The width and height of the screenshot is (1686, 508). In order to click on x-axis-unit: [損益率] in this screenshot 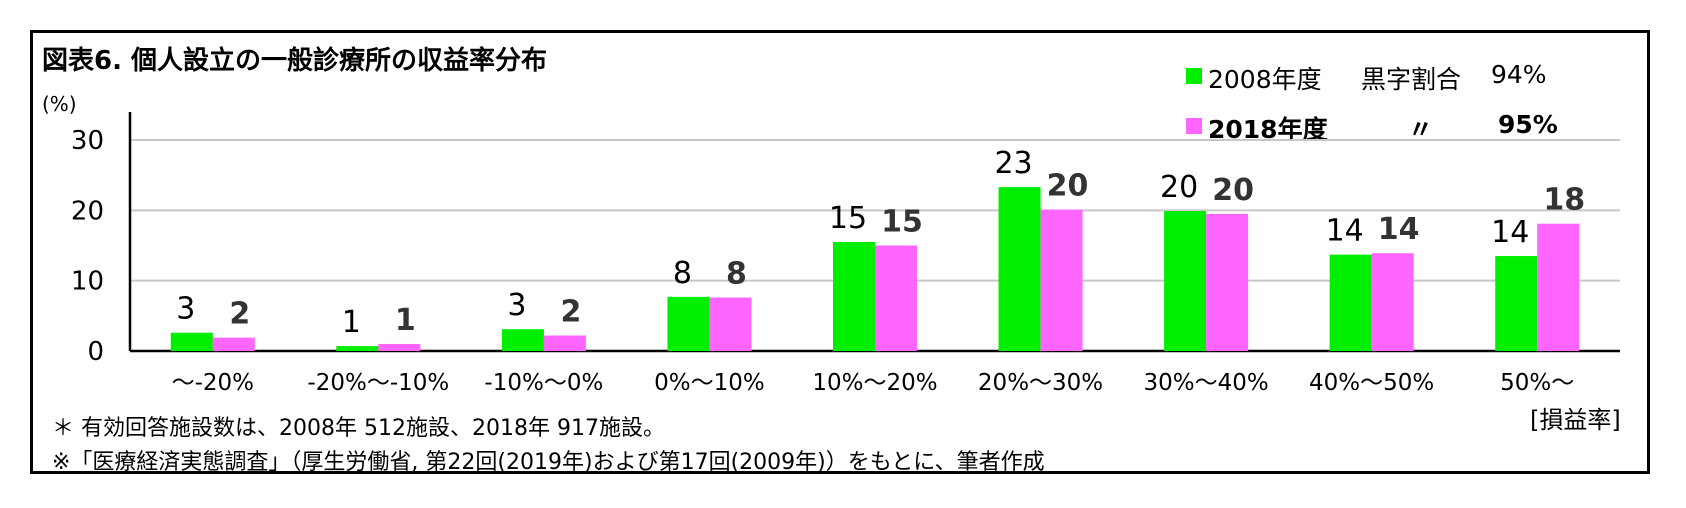, I will do `click(1575, 420)`.